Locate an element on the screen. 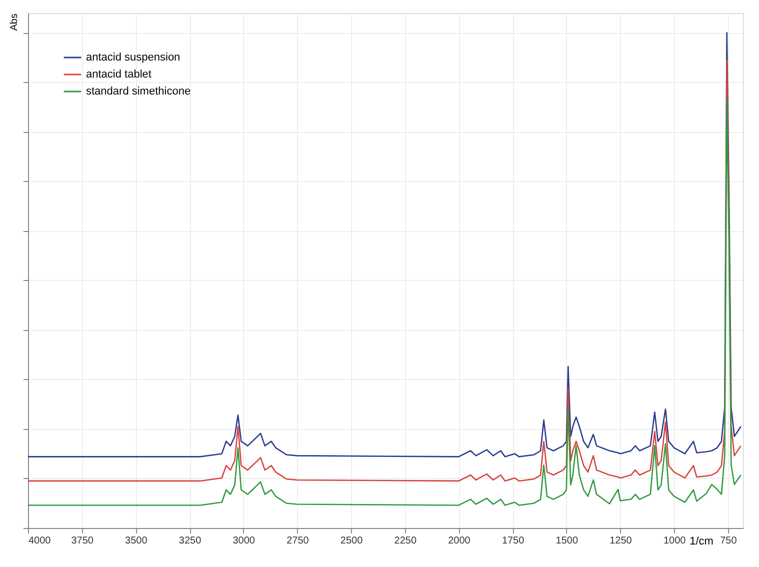  x-tick-label: 2500 is located at coordinates (352, 541).